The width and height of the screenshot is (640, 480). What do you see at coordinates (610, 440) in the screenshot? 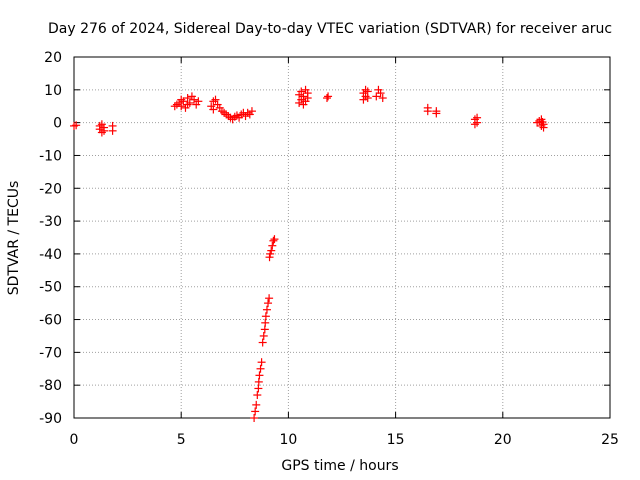
I see `x-tick-label: 25` at bounding box center [610, 440].